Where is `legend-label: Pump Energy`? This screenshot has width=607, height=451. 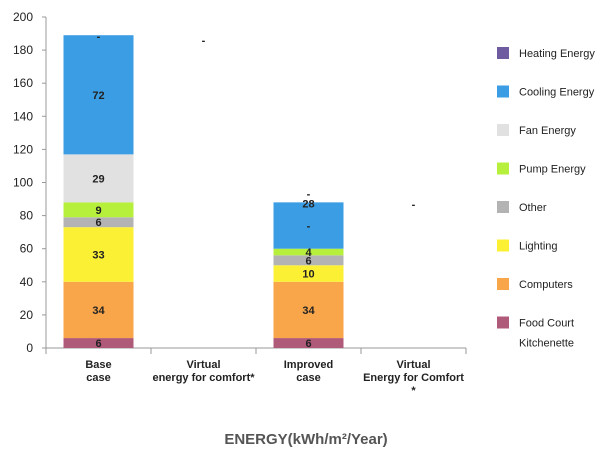
legend-label: Pump Energy is located at coordinates (552, 170).